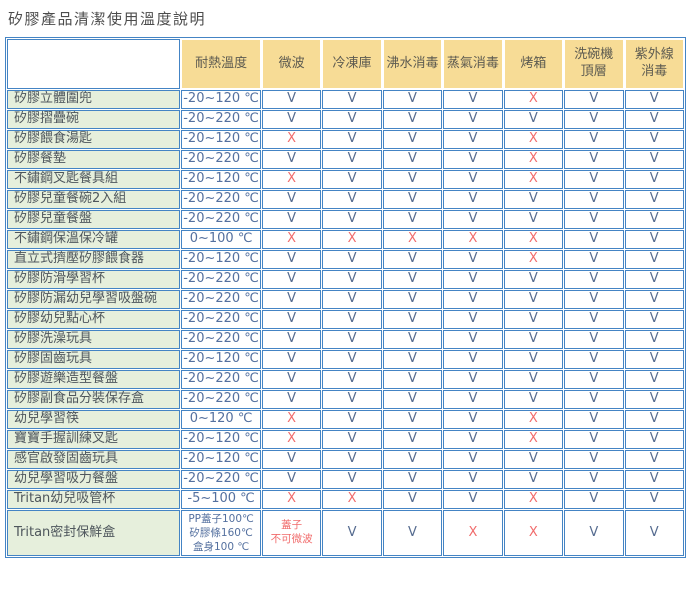 The height and width of the screenshot is (593, 690). Describe the element at coordinates (412, 64) in the screenshot. I see `column-header: 沸水消毒` at that location.